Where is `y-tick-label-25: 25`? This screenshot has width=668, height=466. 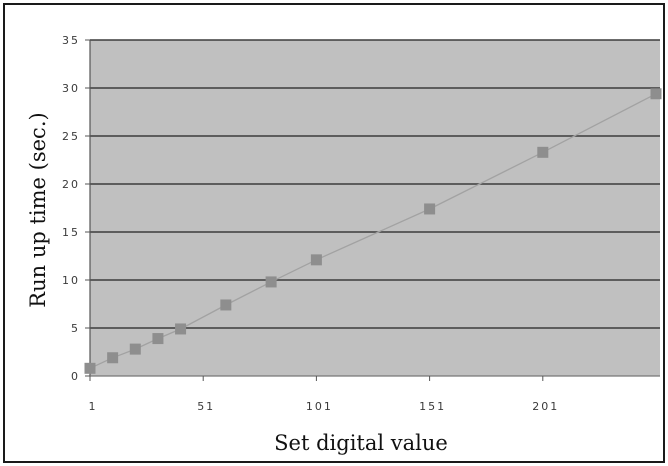
y-tick-label-25: 25 is located at coordinates (71, 136).